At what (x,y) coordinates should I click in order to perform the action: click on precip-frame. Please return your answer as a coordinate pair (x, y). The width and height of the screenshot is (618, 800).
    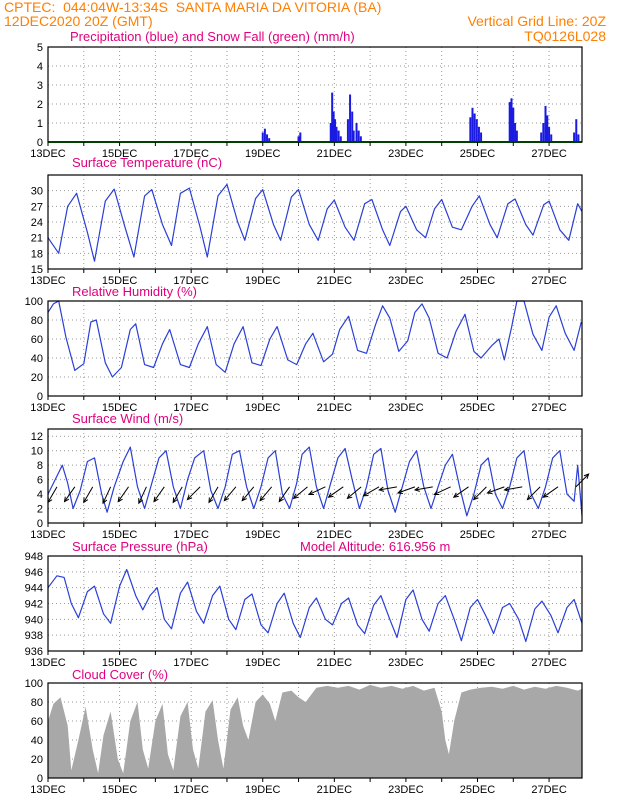
    Looking at the image, I should click on (315, 94).